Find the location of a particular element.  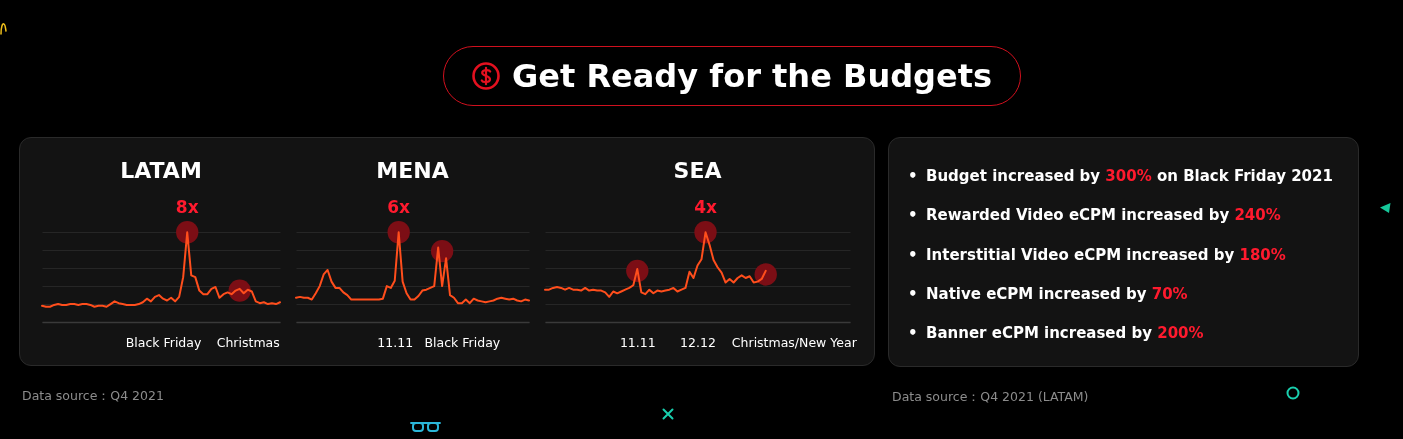

annotation: 4x is located at coordinates (705, 207).